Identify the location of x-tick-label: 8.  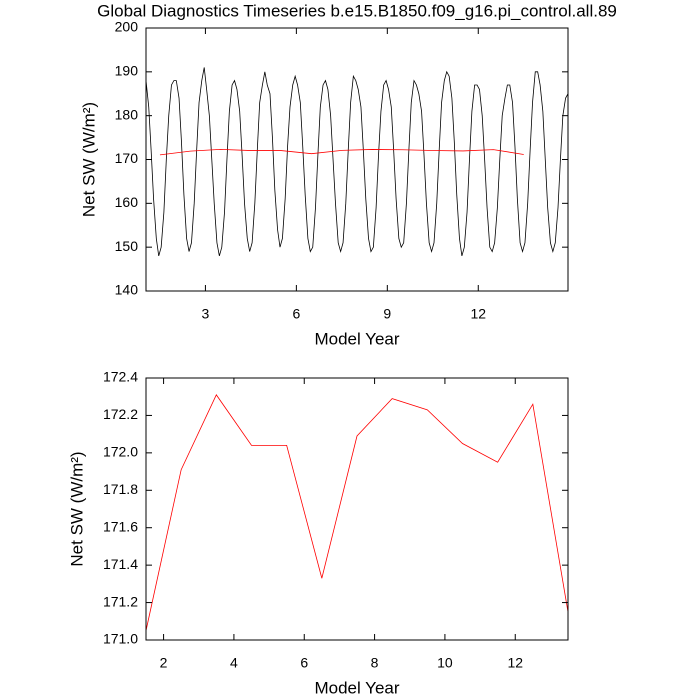
(375, 663).